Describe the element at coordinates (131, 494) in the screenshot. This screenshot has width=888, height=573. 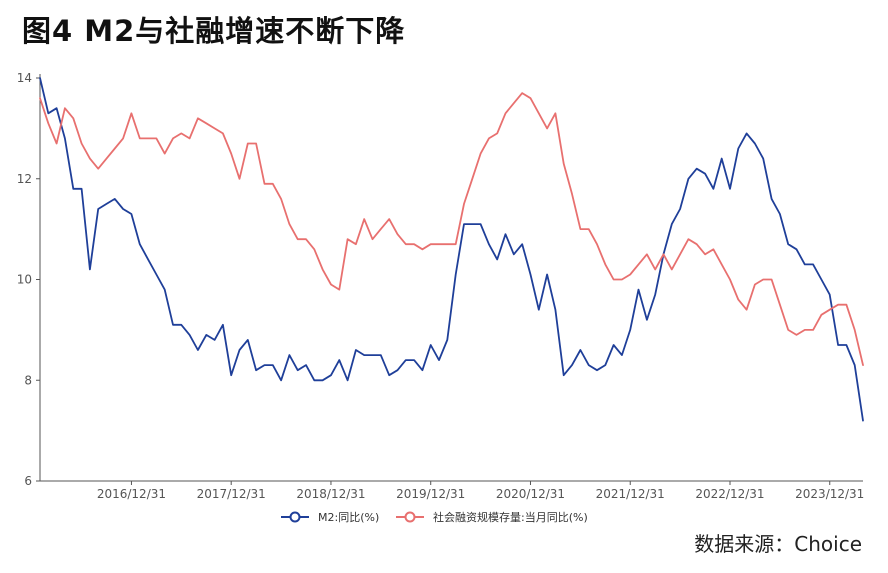
I see `x-tick-label: 2016/12/31` at that location.